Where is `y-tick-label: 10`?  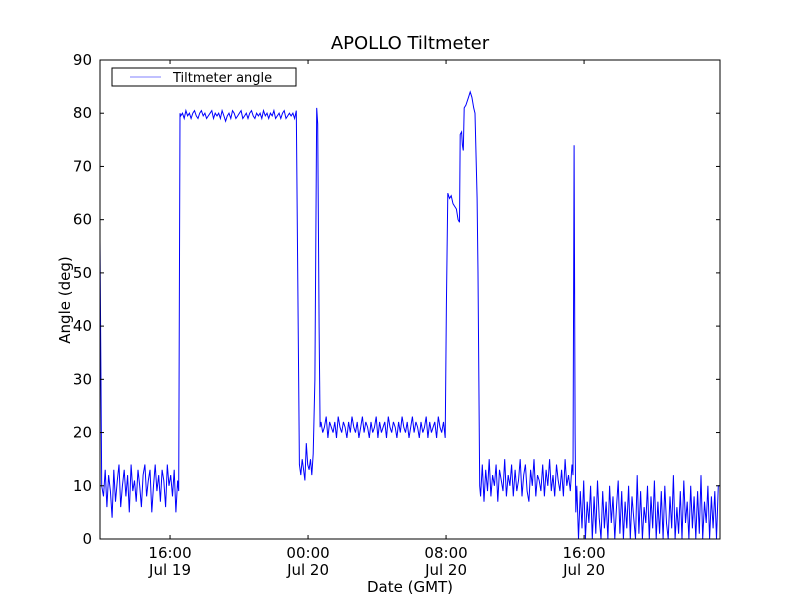 y-tick-label: 10 is located at coordinates (82, 486).